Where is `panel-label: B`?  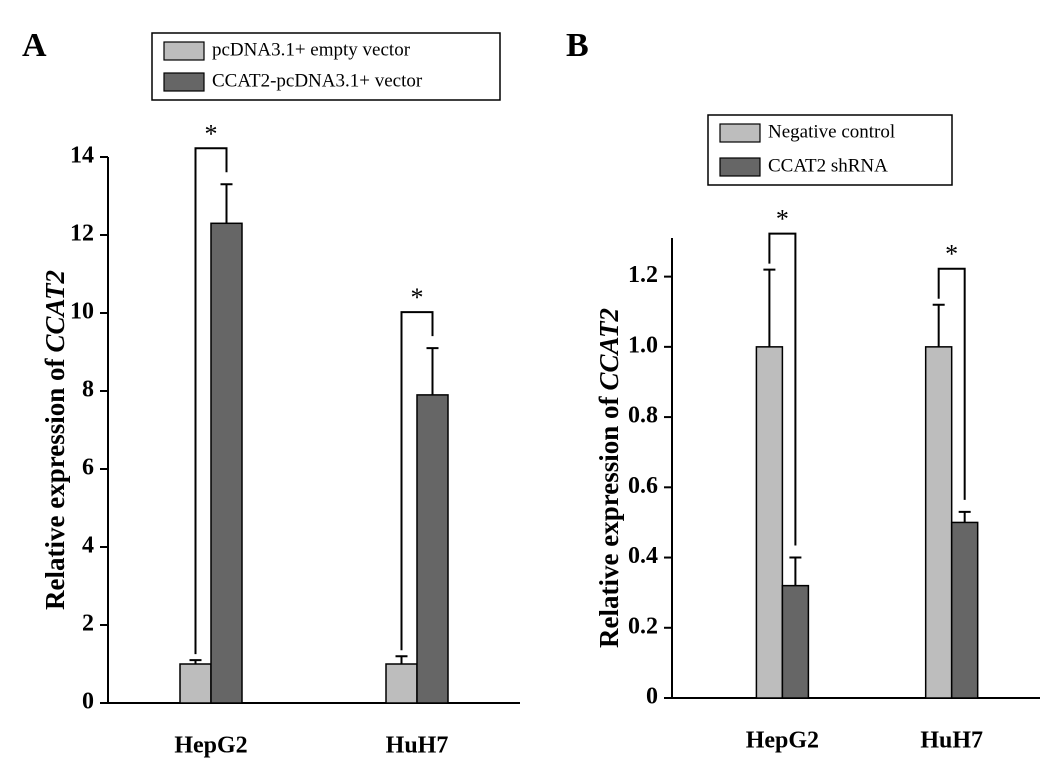
panel-label: B is located at coordinates (577, 45).